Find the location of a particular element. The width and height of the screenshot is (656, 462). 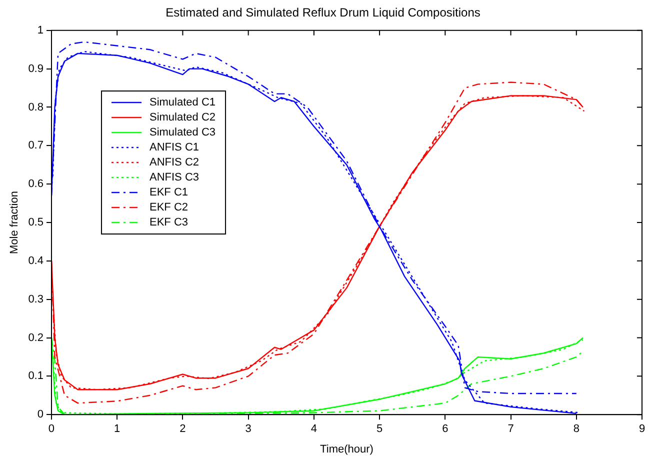

x-tick-label: 5 is located at coordinates (379, 429).